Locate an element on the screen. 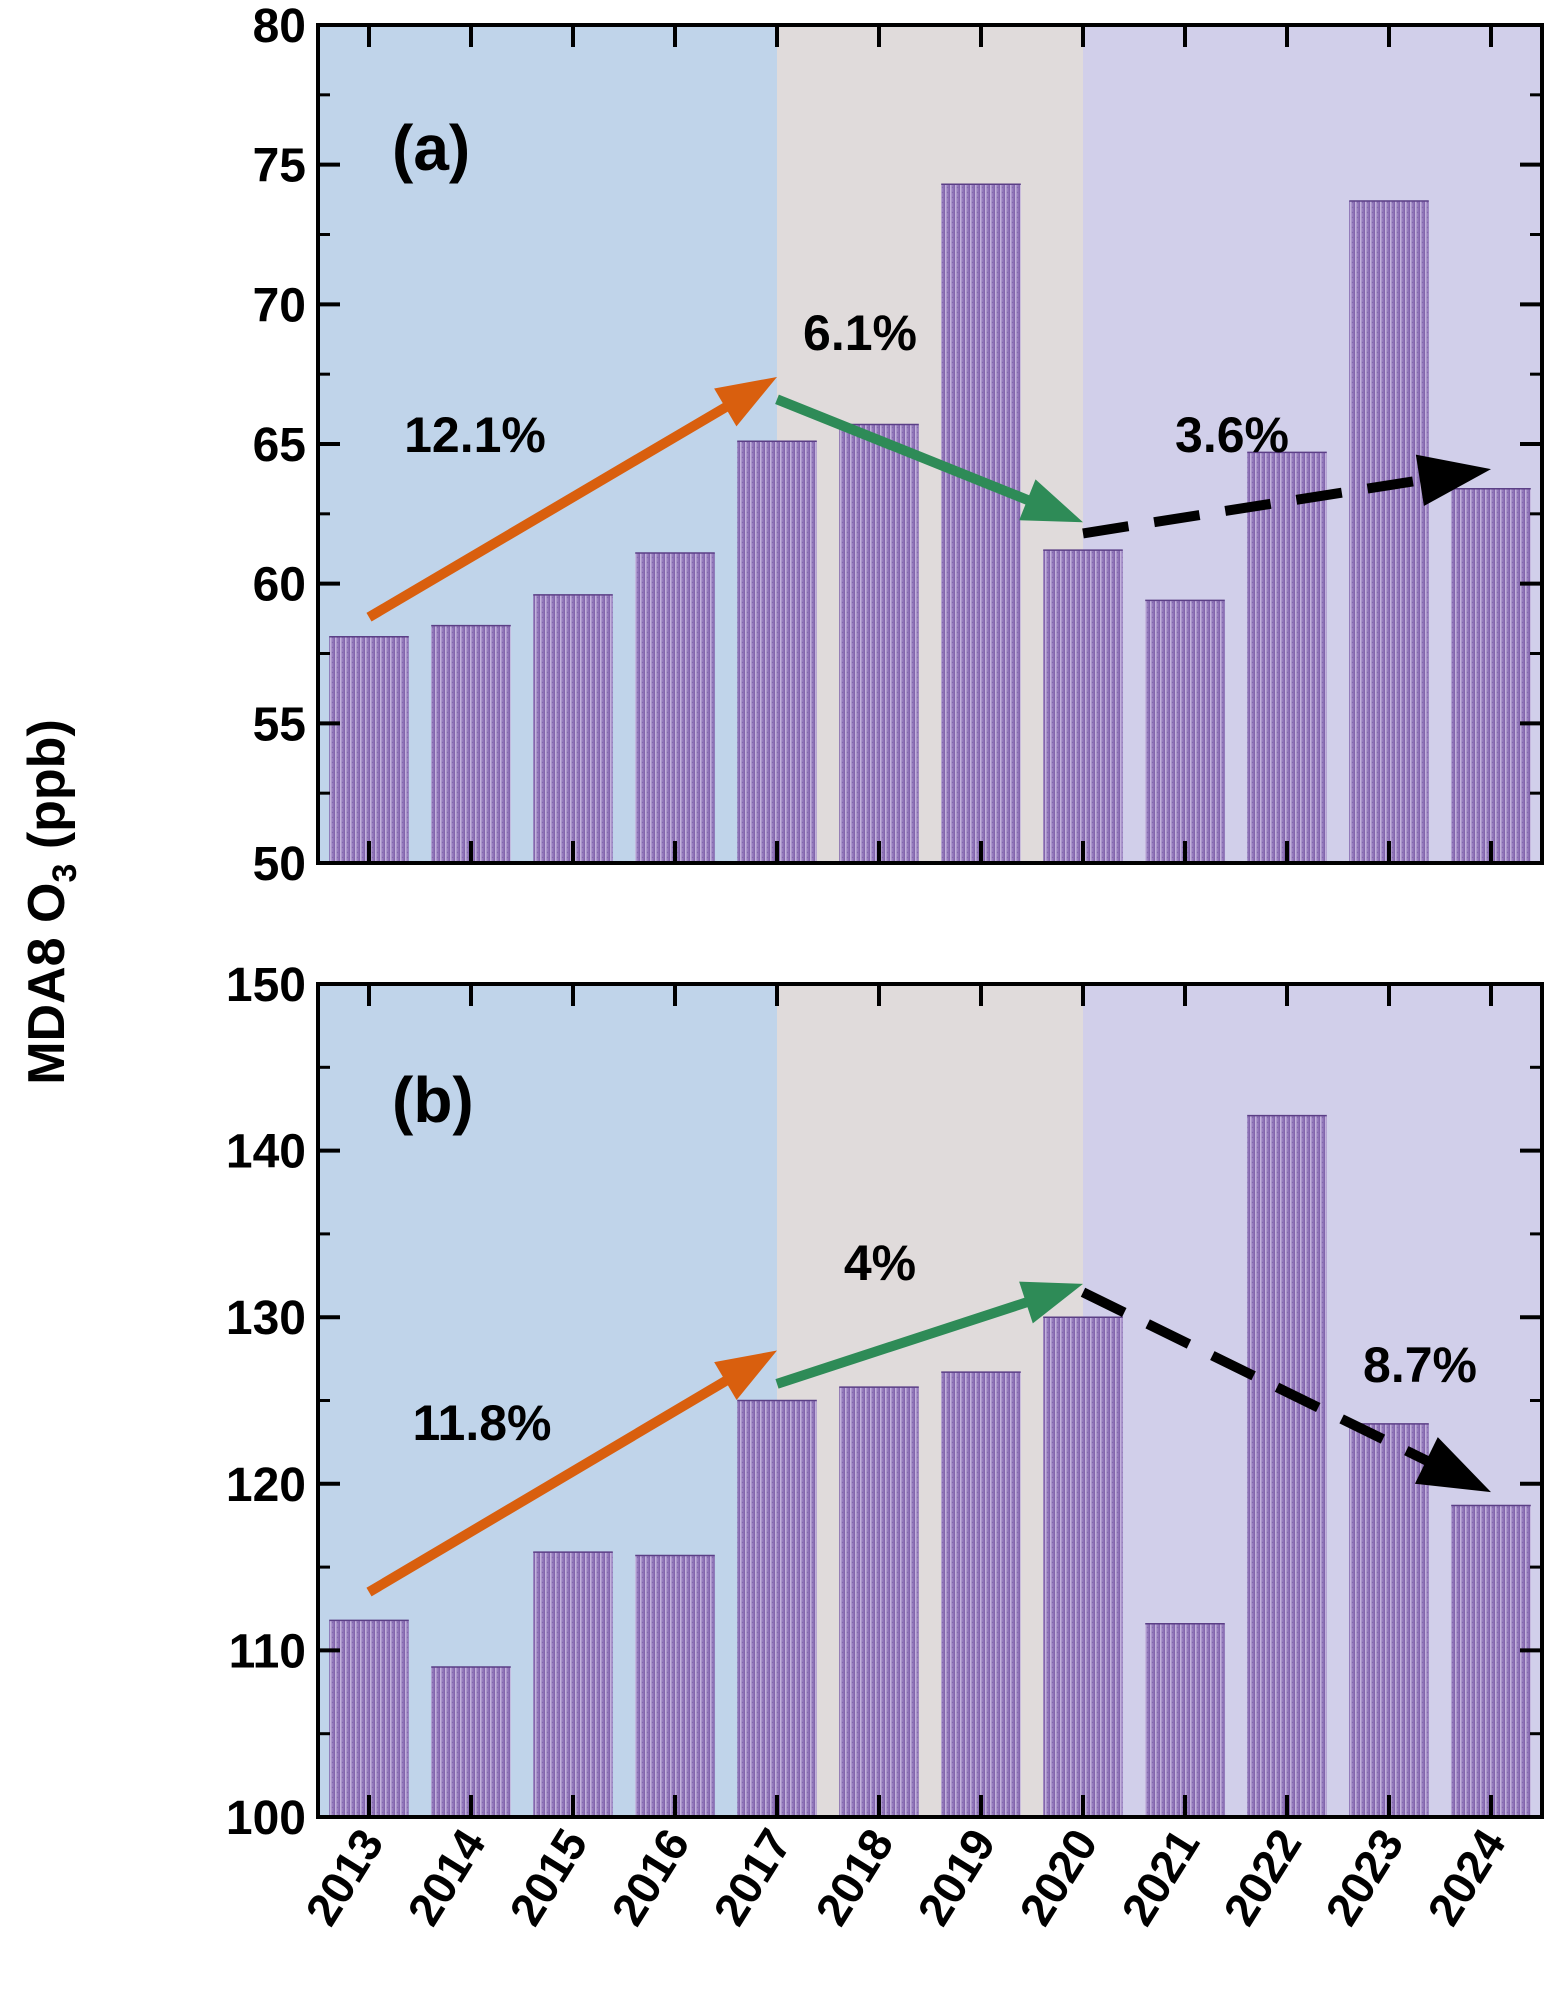  y-tick-label: 100 is located at coordinates (266, 1818).